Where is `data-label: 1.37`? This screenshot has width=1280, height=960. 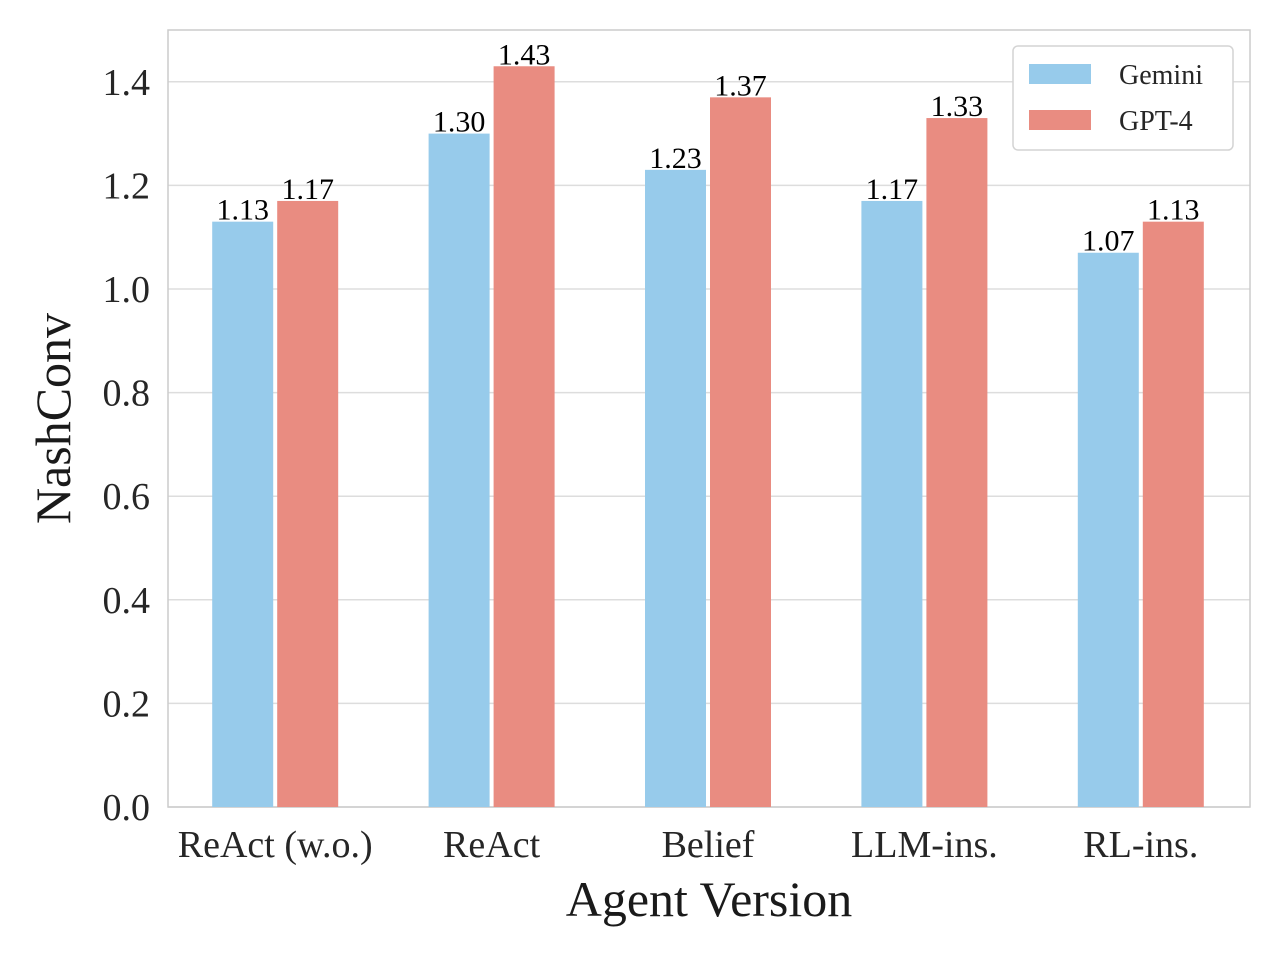 data-label: 1.37 is located at coordinates (740, 85).